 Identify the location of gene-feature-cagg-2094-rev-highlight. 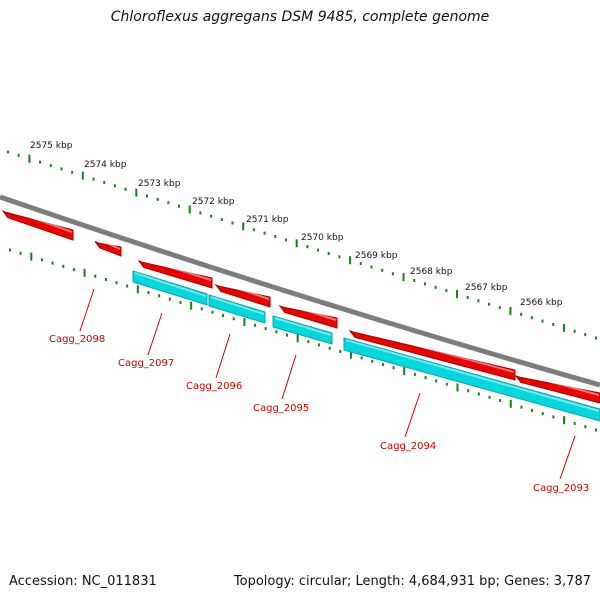
(472, 375).